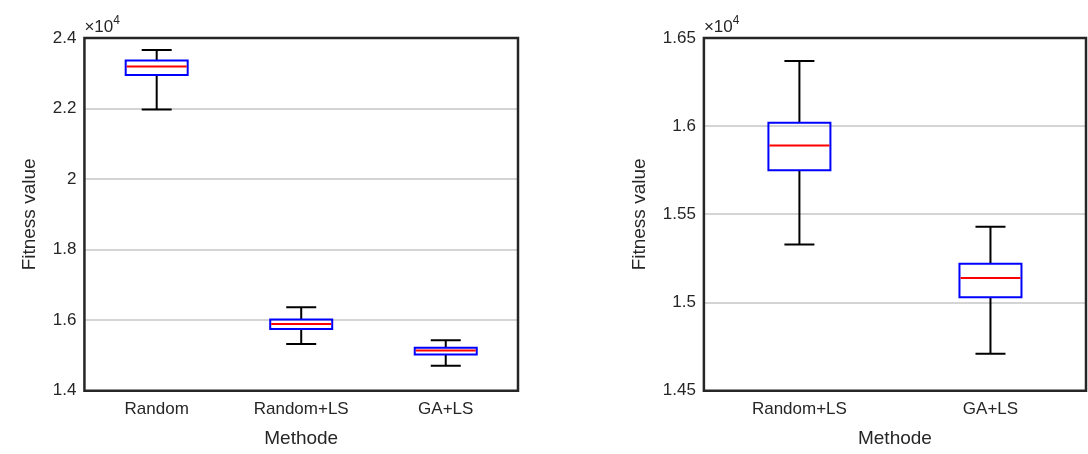 This screenshot has width=1088, height=454. Describe the element at coordinates (64, 37) in the screenshot. I see `y-tick-label: 2.4` at that location.